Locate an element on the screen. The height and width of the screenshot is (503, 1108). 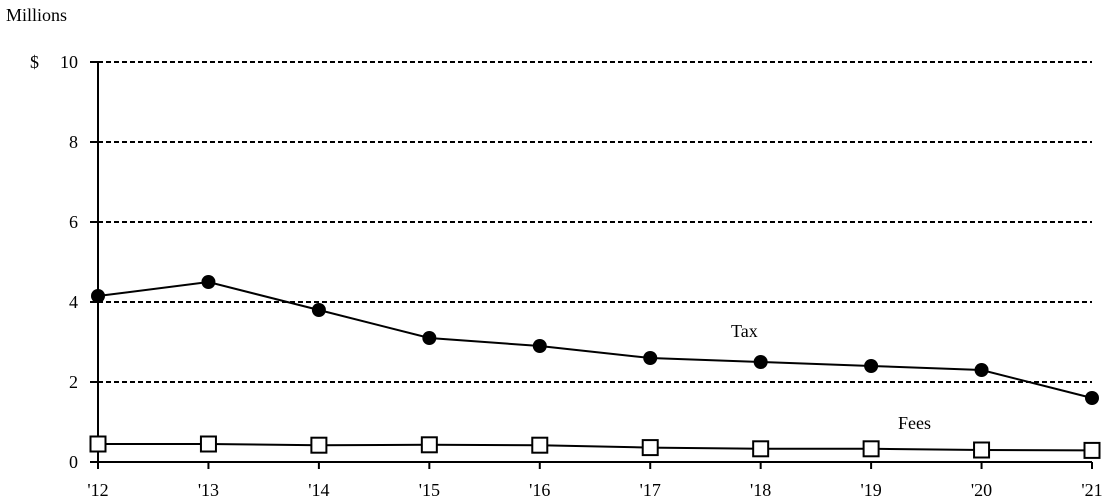
y-tick-label-10: 10 is located at coordinates (69, 62).